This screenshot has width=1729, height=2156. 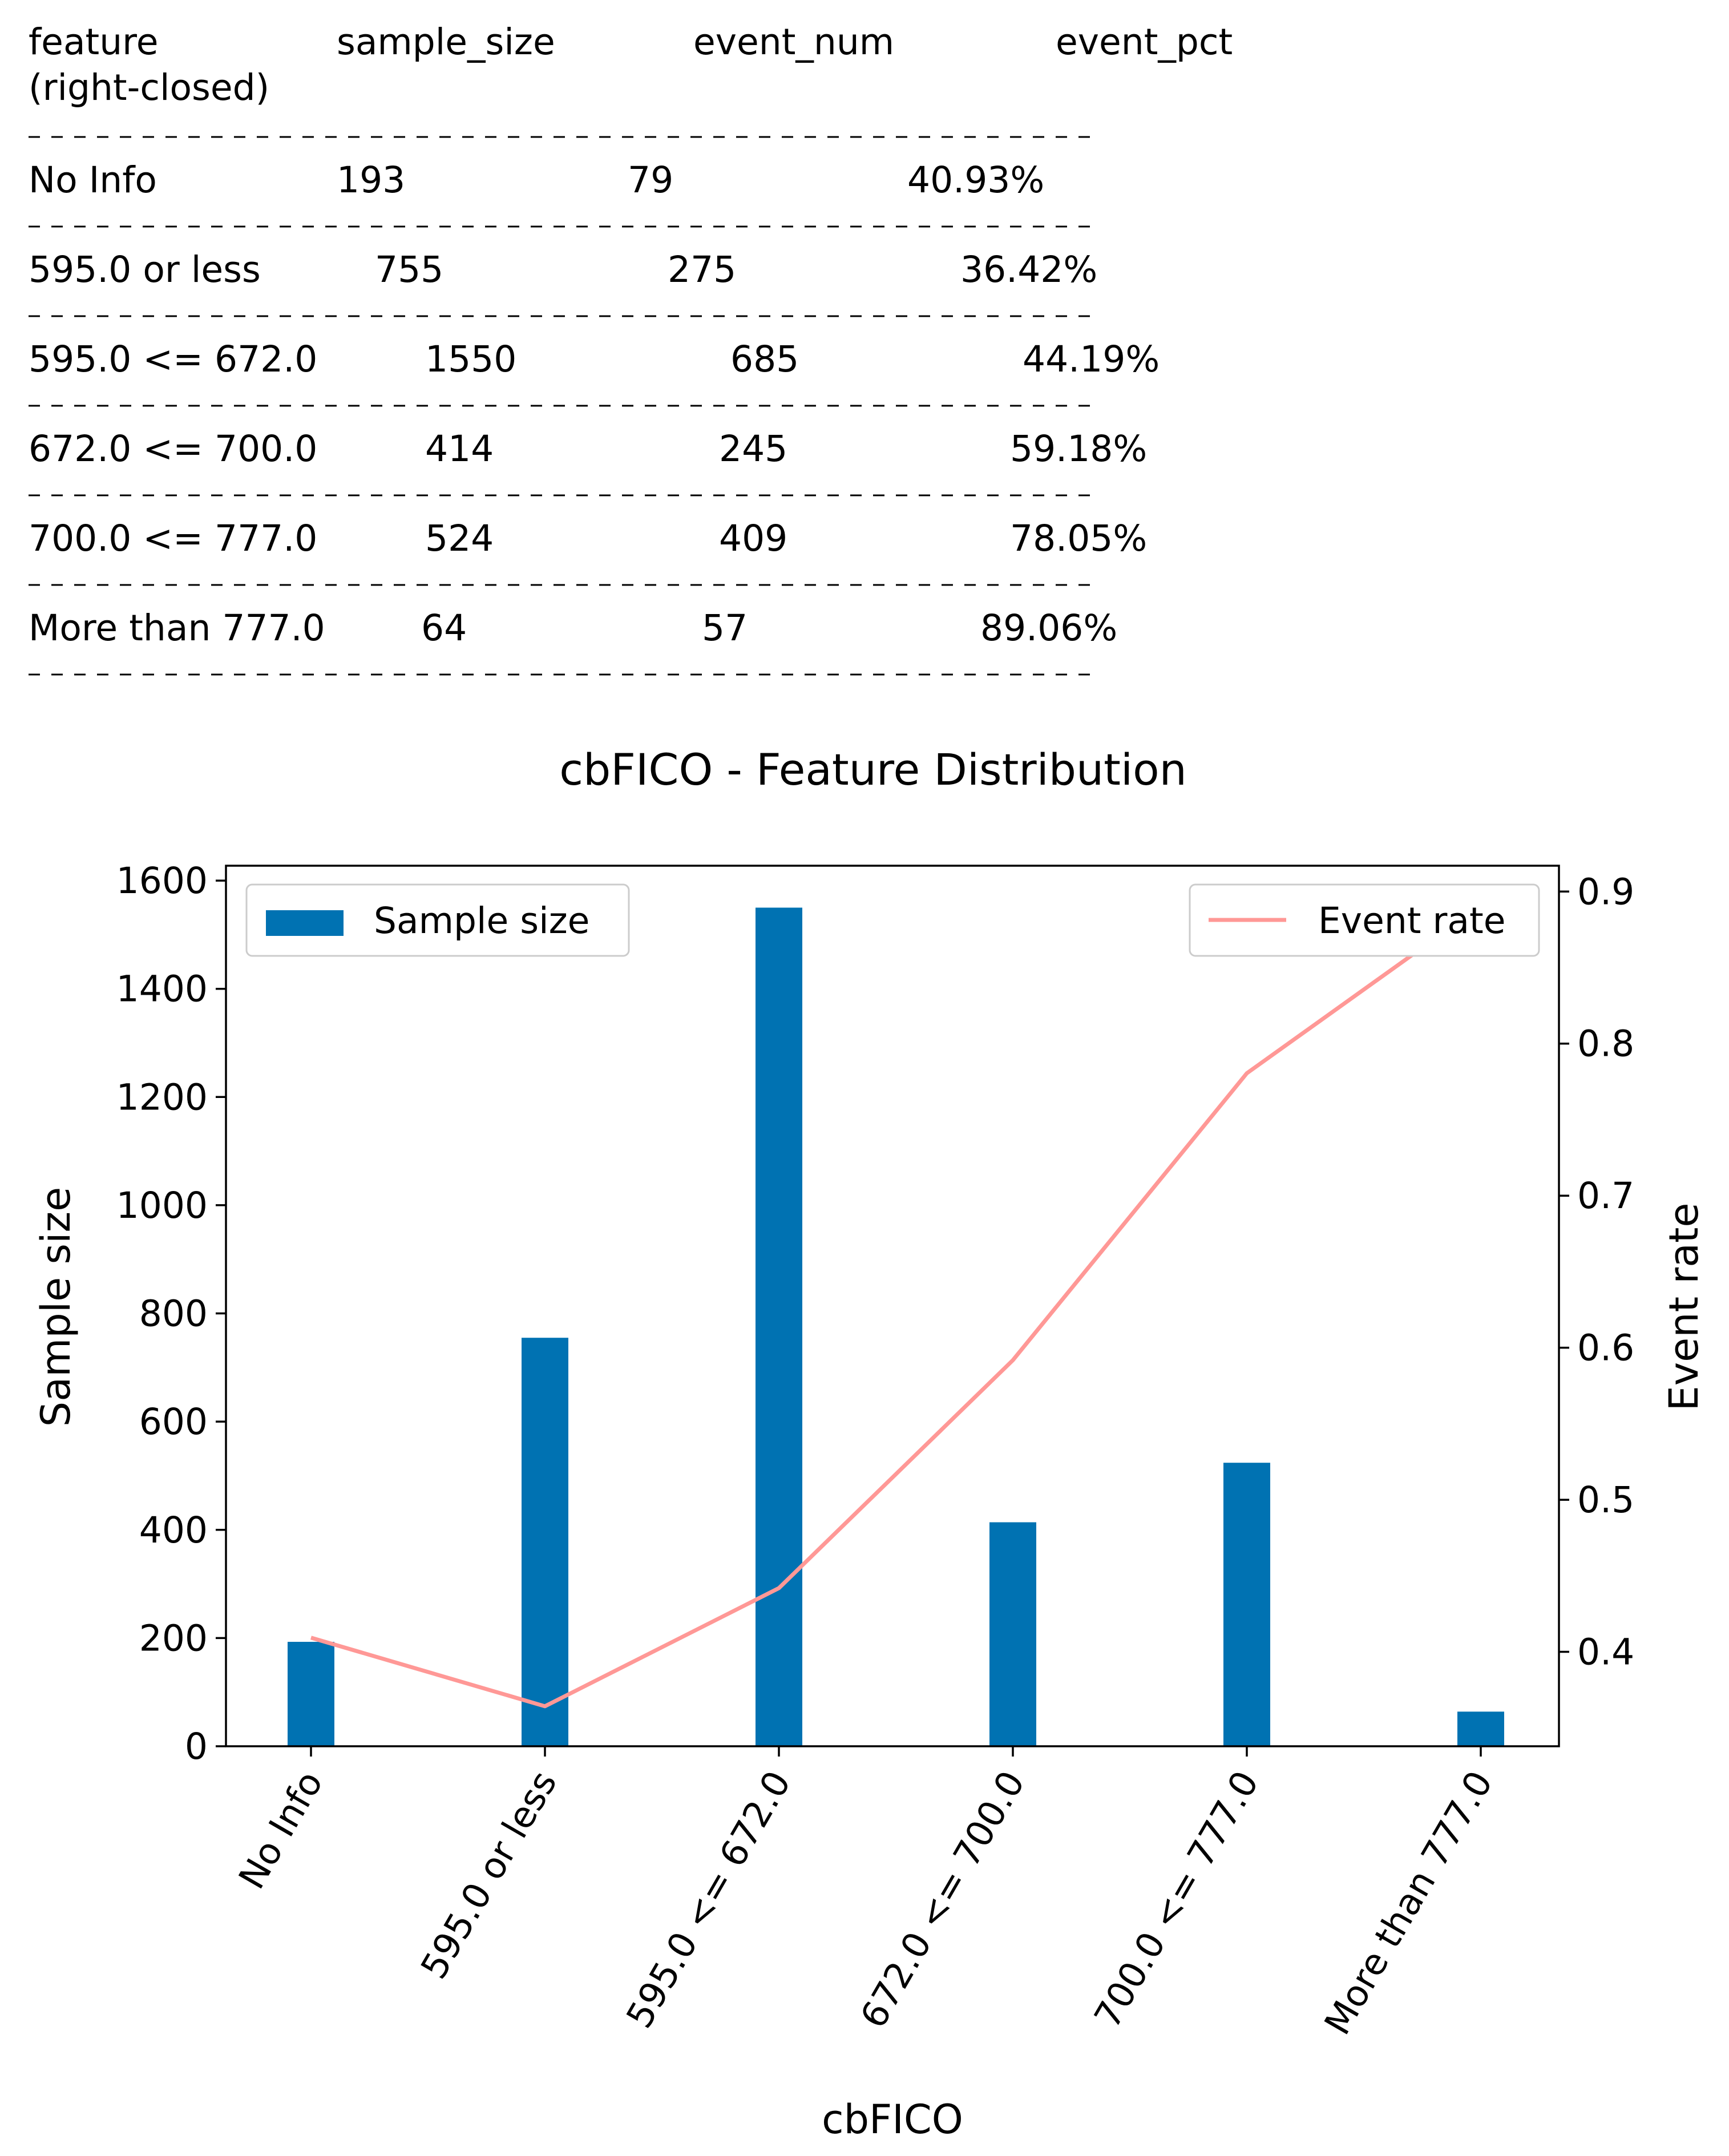 I want to click on y-tick-label: 0, so click(x=196, y=1746).